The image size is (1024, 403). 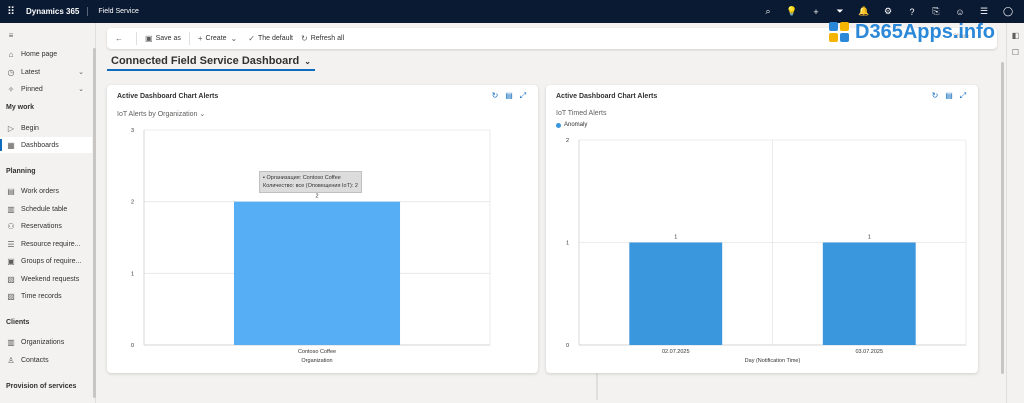 I want to click on search-icon: ⌕, so click(x=768, y=11).